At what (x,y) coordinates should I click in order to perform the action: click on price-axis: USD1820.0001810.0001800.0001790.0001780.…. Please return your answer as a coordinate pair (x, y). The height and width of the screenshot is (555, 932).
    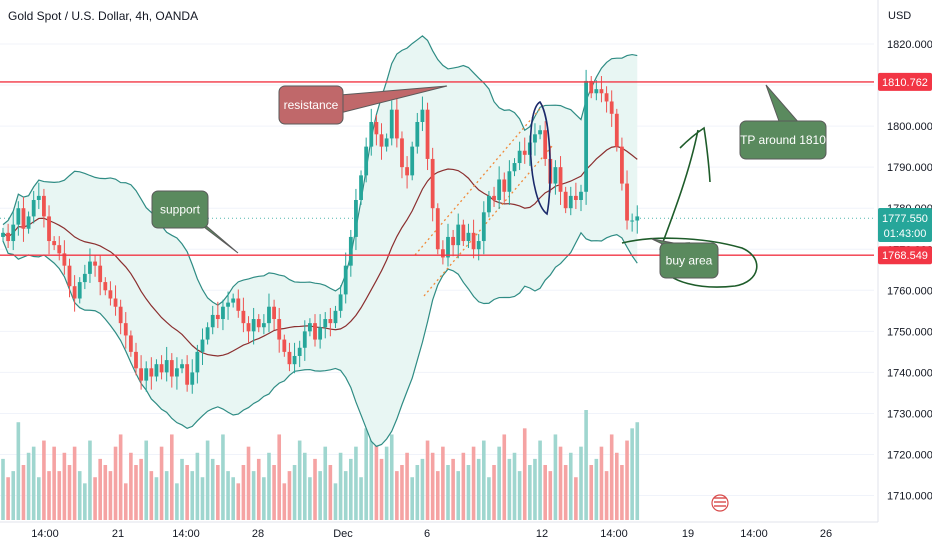
    Looking at the image, I should click on (904, 275).